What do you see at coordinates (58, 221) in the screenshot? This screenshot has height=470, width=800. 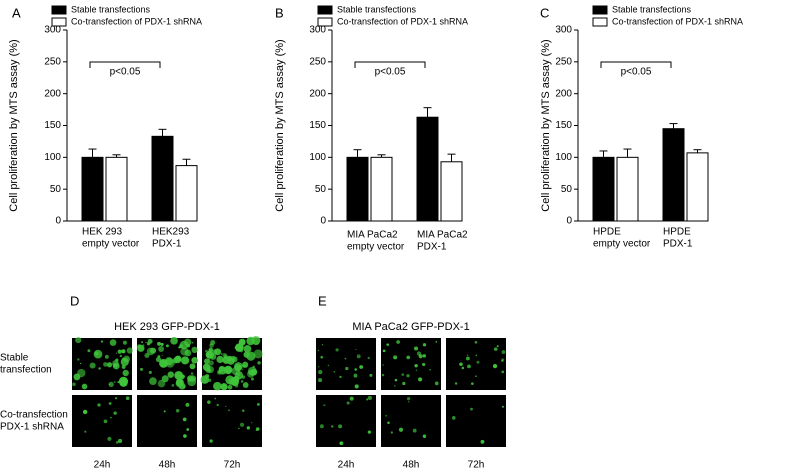 I see `y-tick-label: 0` at bounding box center [58, 221].